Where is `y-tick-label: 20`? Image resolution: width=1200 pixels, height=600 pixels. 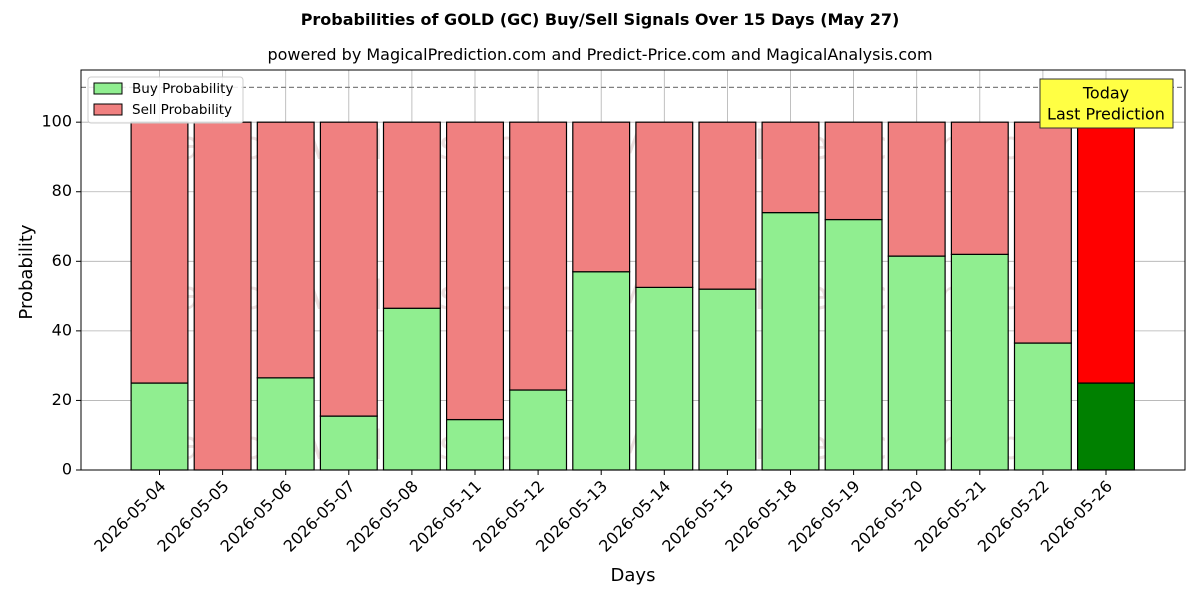
y-tick-label: 20 is located at coordinates (62, 399).